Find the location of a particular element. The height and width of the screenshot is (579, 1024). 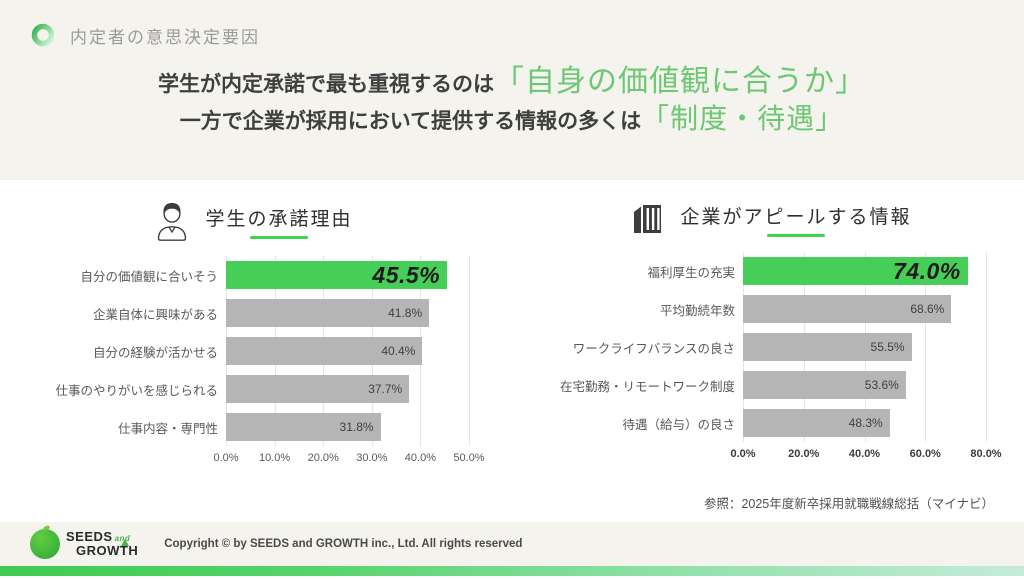

bar-track: 48.3% is located at coordinates (864, 423).